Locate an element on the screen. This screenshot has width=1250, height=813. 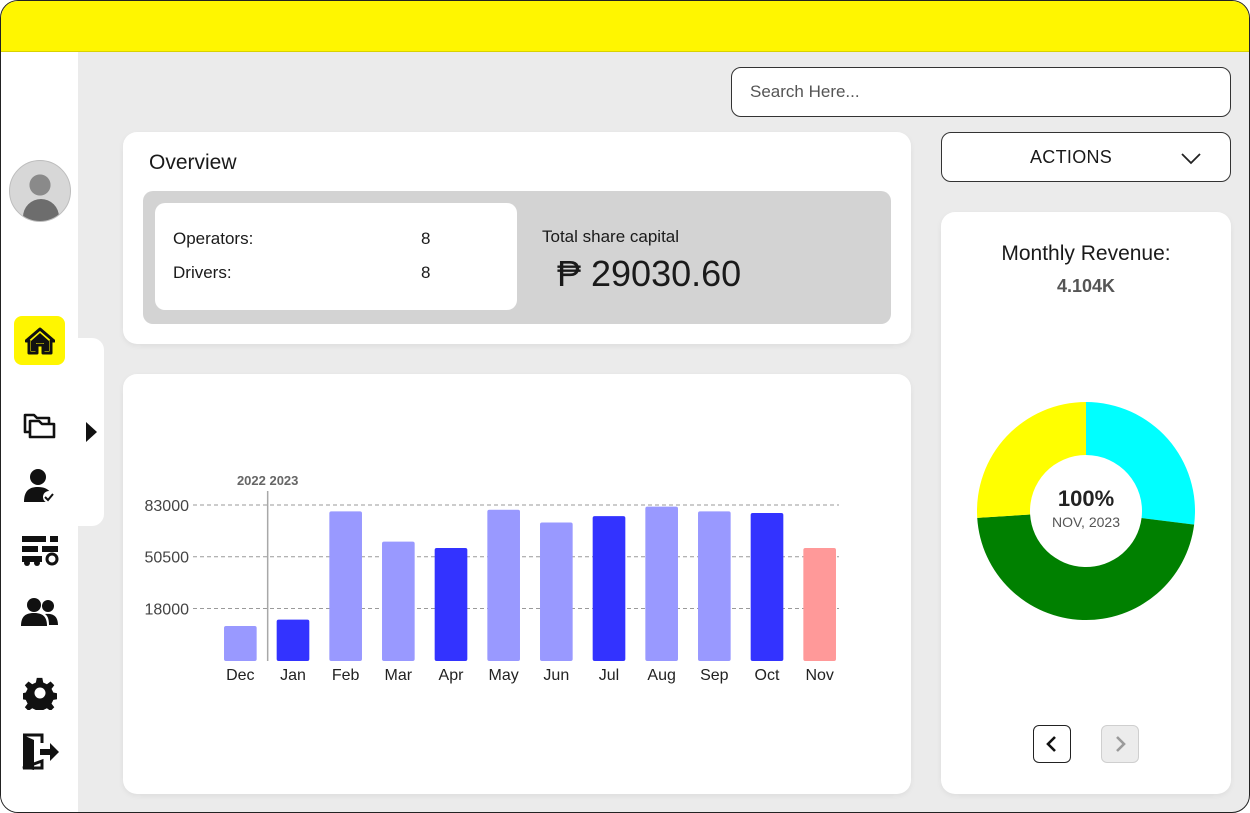
donut-center: 100% NOV, 2023 is located at coordinates (1086, 508).